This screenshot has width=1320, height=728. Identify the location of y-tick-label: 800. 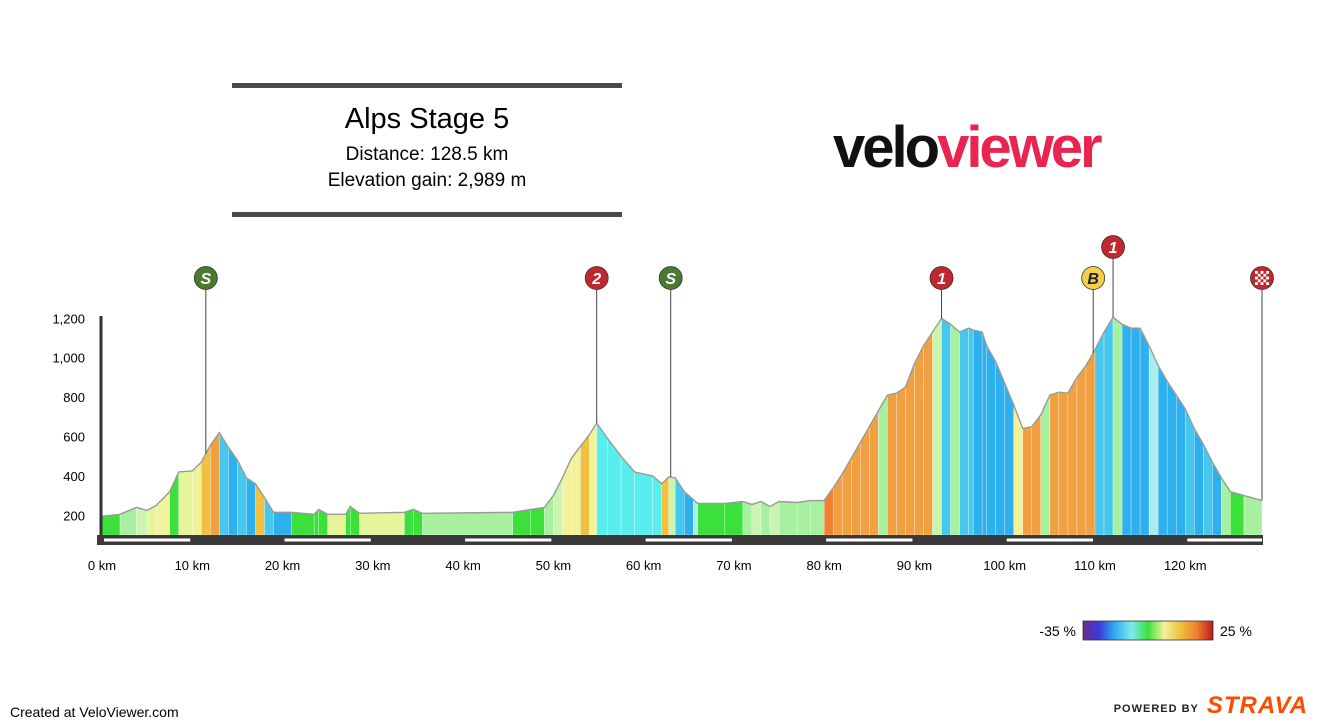
(74, 397).